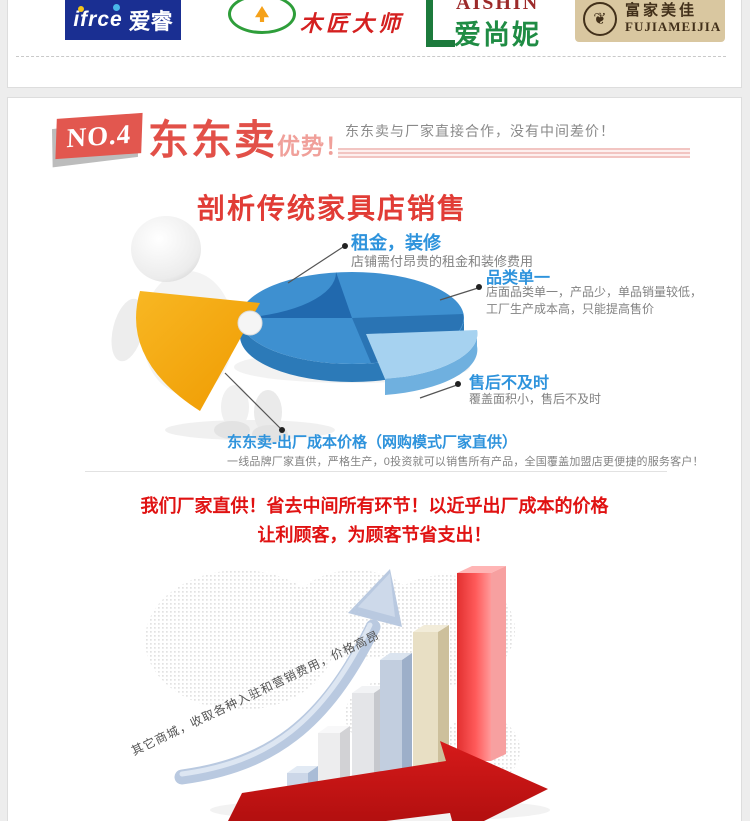  I want to click on red-column-bar, so click(481, 663).